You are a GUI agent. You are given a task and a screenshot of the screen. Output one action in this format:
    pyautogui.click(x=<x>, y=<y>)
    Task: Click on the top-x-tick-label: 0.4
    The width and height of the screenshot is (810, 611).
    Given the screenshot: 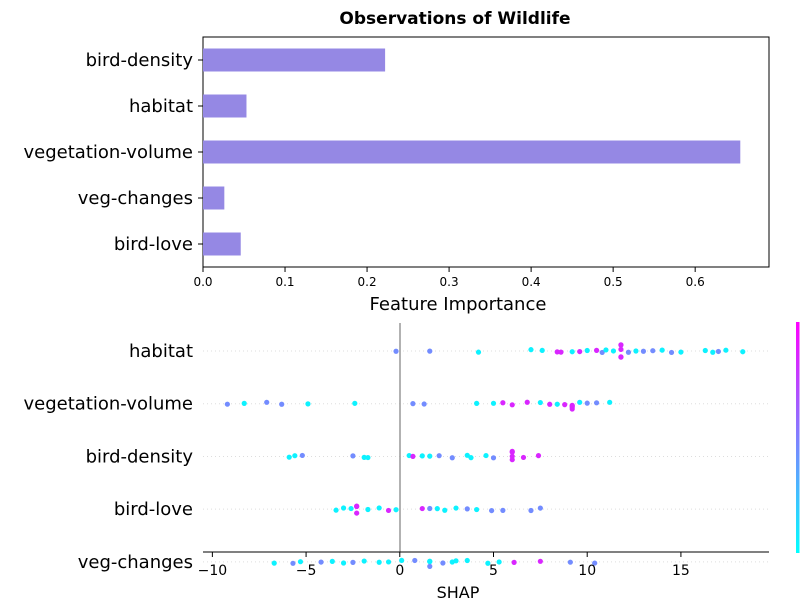 What is the action you would take?
    pyautogui.click(x=531, y=282)
    